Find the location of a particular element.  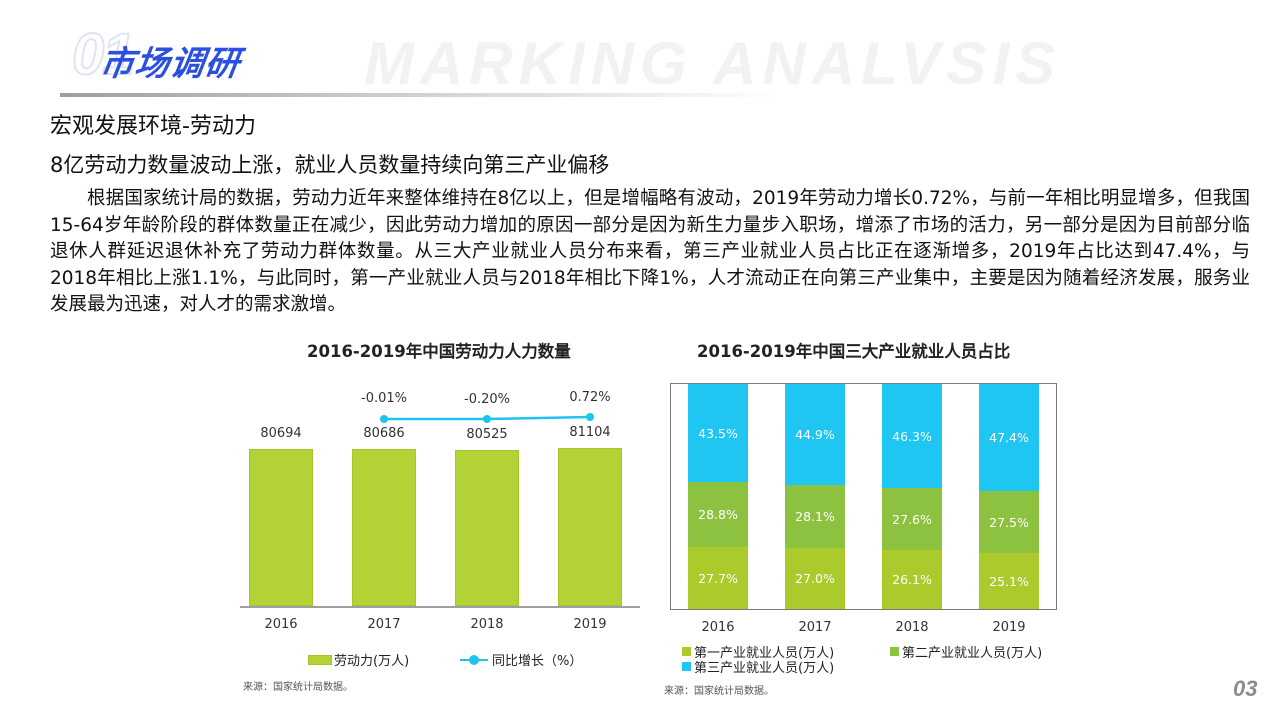

legend-label: 第一产业就业人员(万人) is located at coordinates (764, 653).